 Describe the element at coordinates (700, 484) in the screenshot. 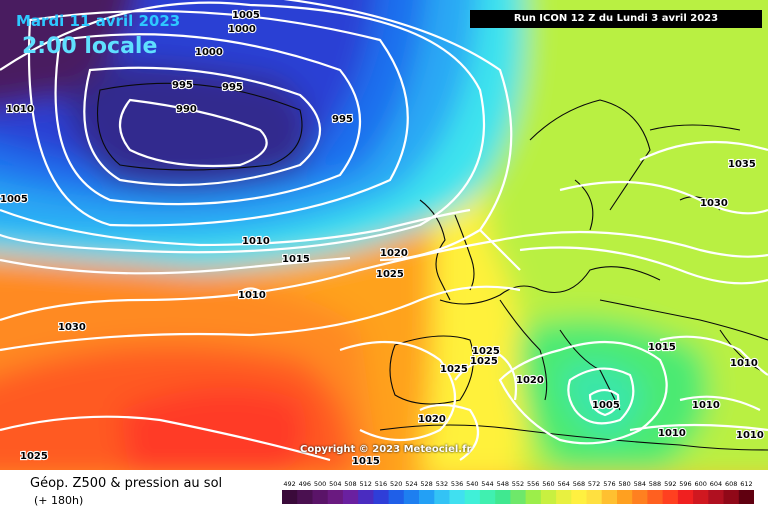

I see `scale-label: 600` at that location.